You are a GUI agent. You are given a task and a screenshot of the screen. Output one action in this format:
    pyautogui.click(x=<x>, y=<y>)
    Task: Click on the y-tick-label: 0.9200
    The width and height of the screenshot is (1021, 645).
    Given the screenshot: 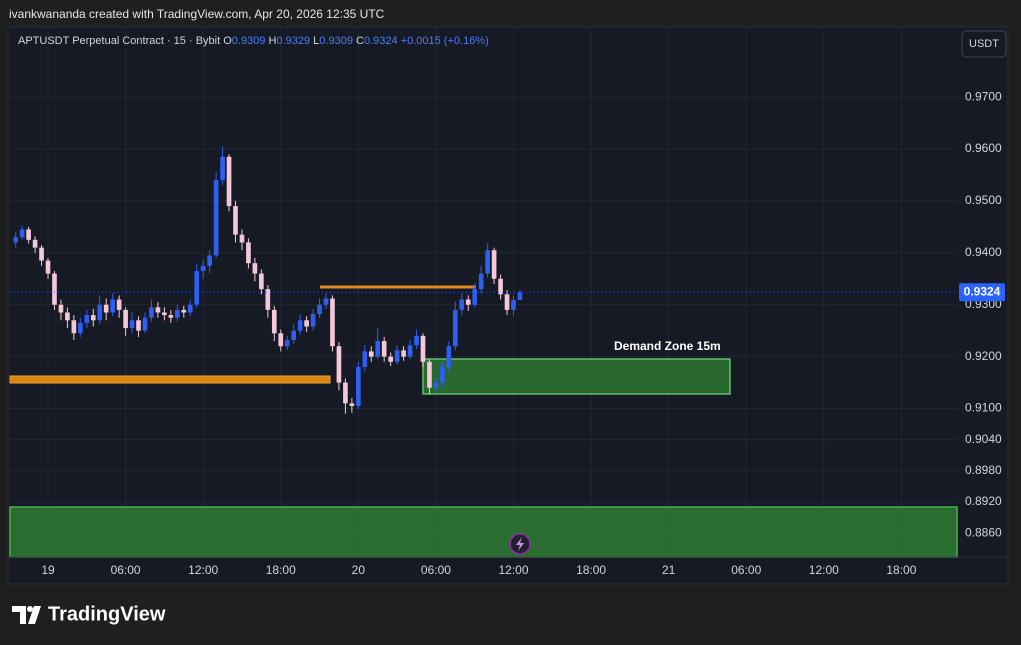 What is the action you would take?
    pyautogui.click(x=983, y=356)
    